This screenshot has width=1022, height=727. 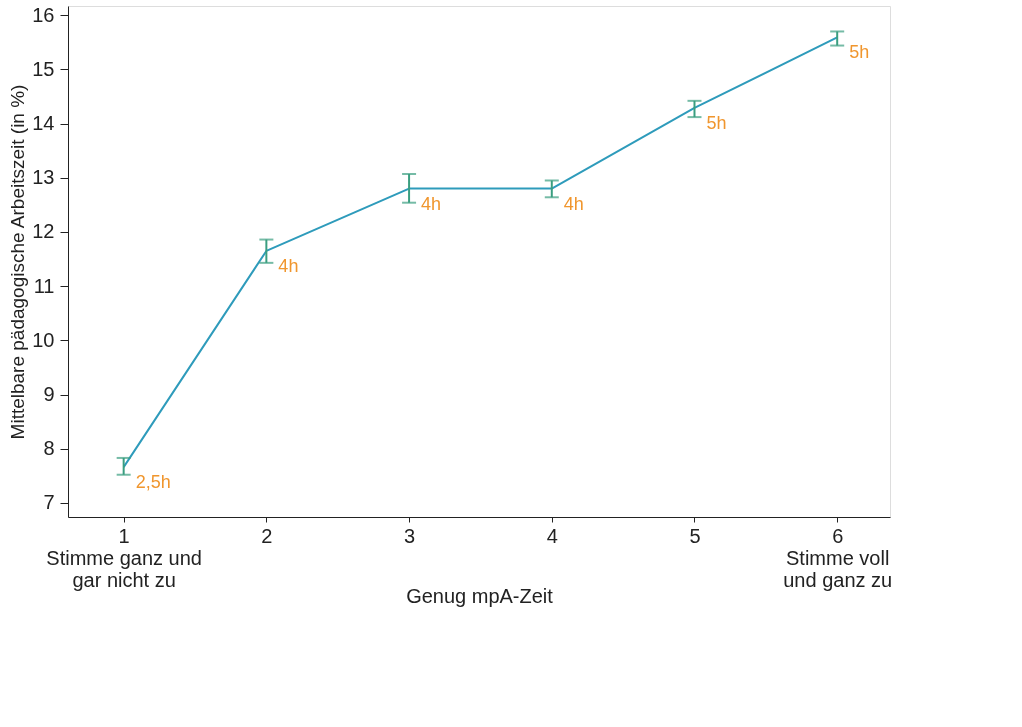 What do you see at coordinates (43, 68) in the screenshot?
I see `y-tick-label: 15` at bounding box center [43, 68].